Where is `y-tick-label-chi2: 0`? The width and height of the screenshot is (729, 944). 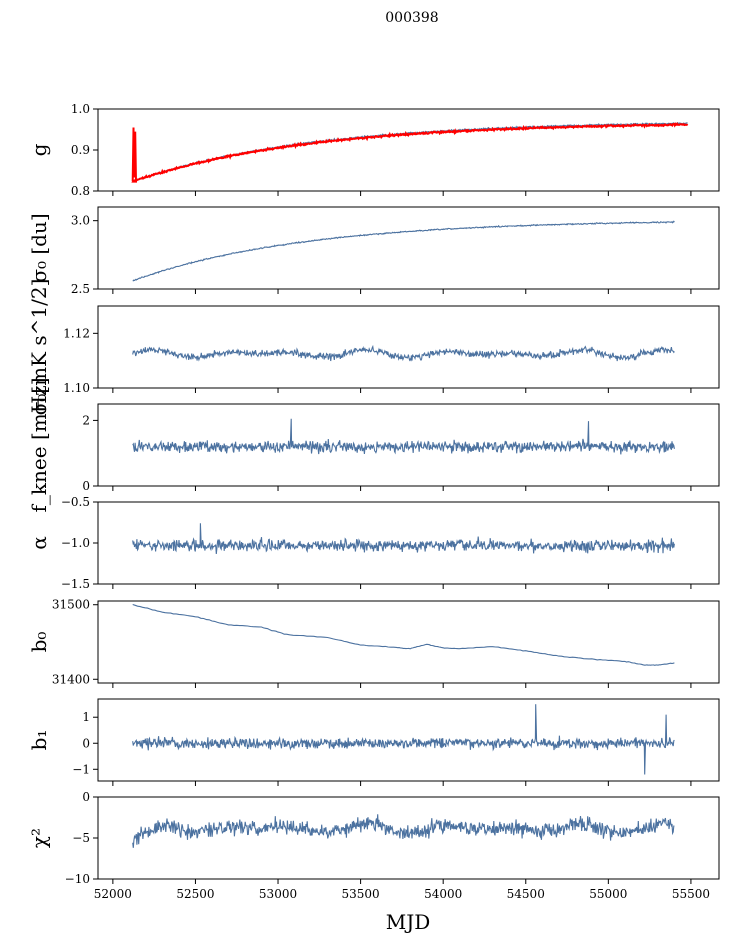
y-tick-label-chi2: 0 is located at coordinates (86, 797).